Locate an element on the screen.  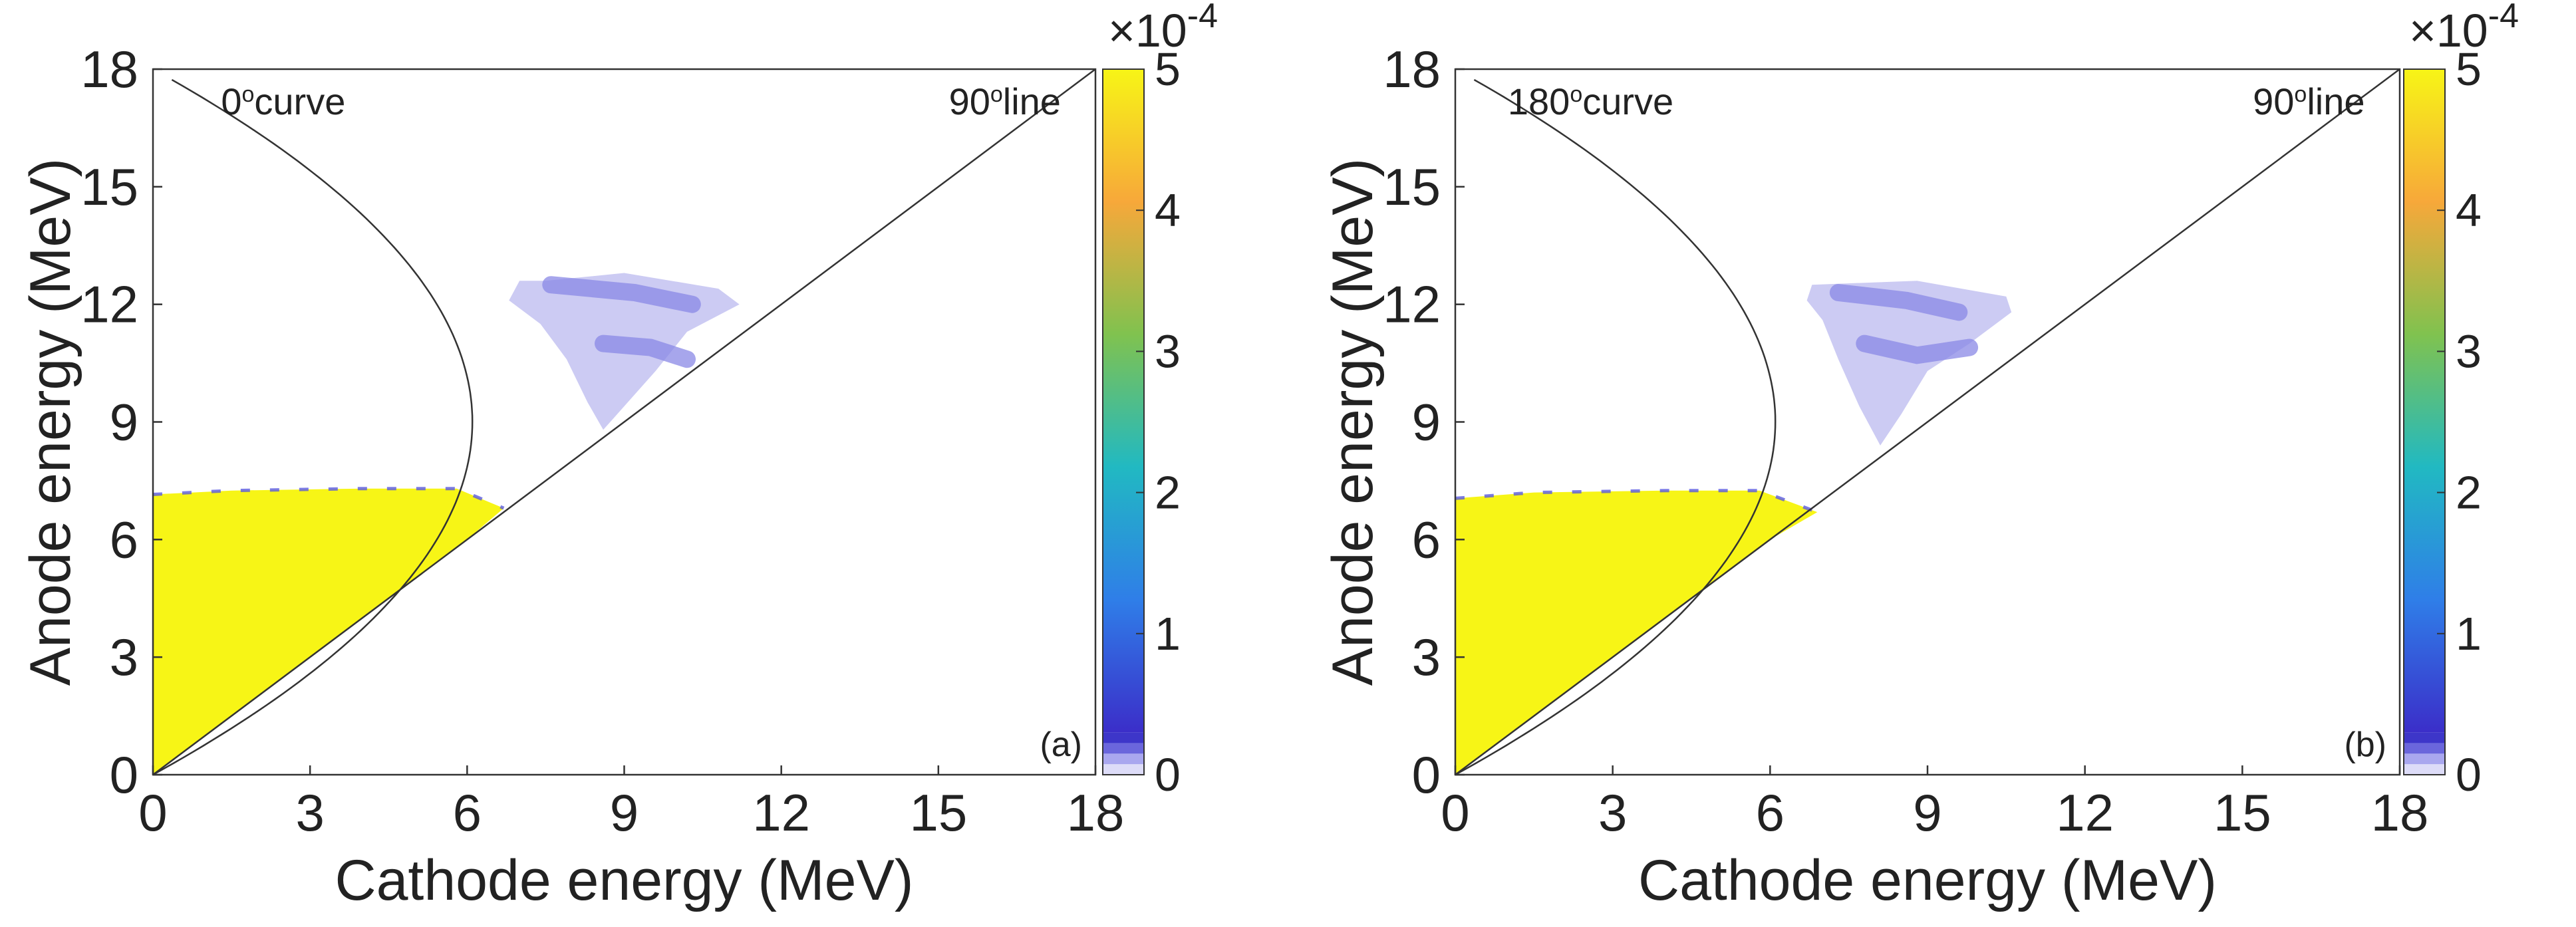
density-region-low is located at coordinates (1909, 363).